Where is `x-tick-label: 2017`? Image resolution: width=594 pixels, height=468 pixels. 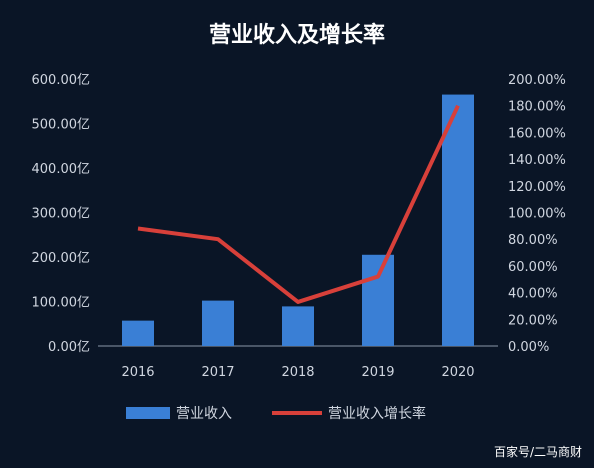 x-tick-label: 2017 is located at coordinates (217, 372).